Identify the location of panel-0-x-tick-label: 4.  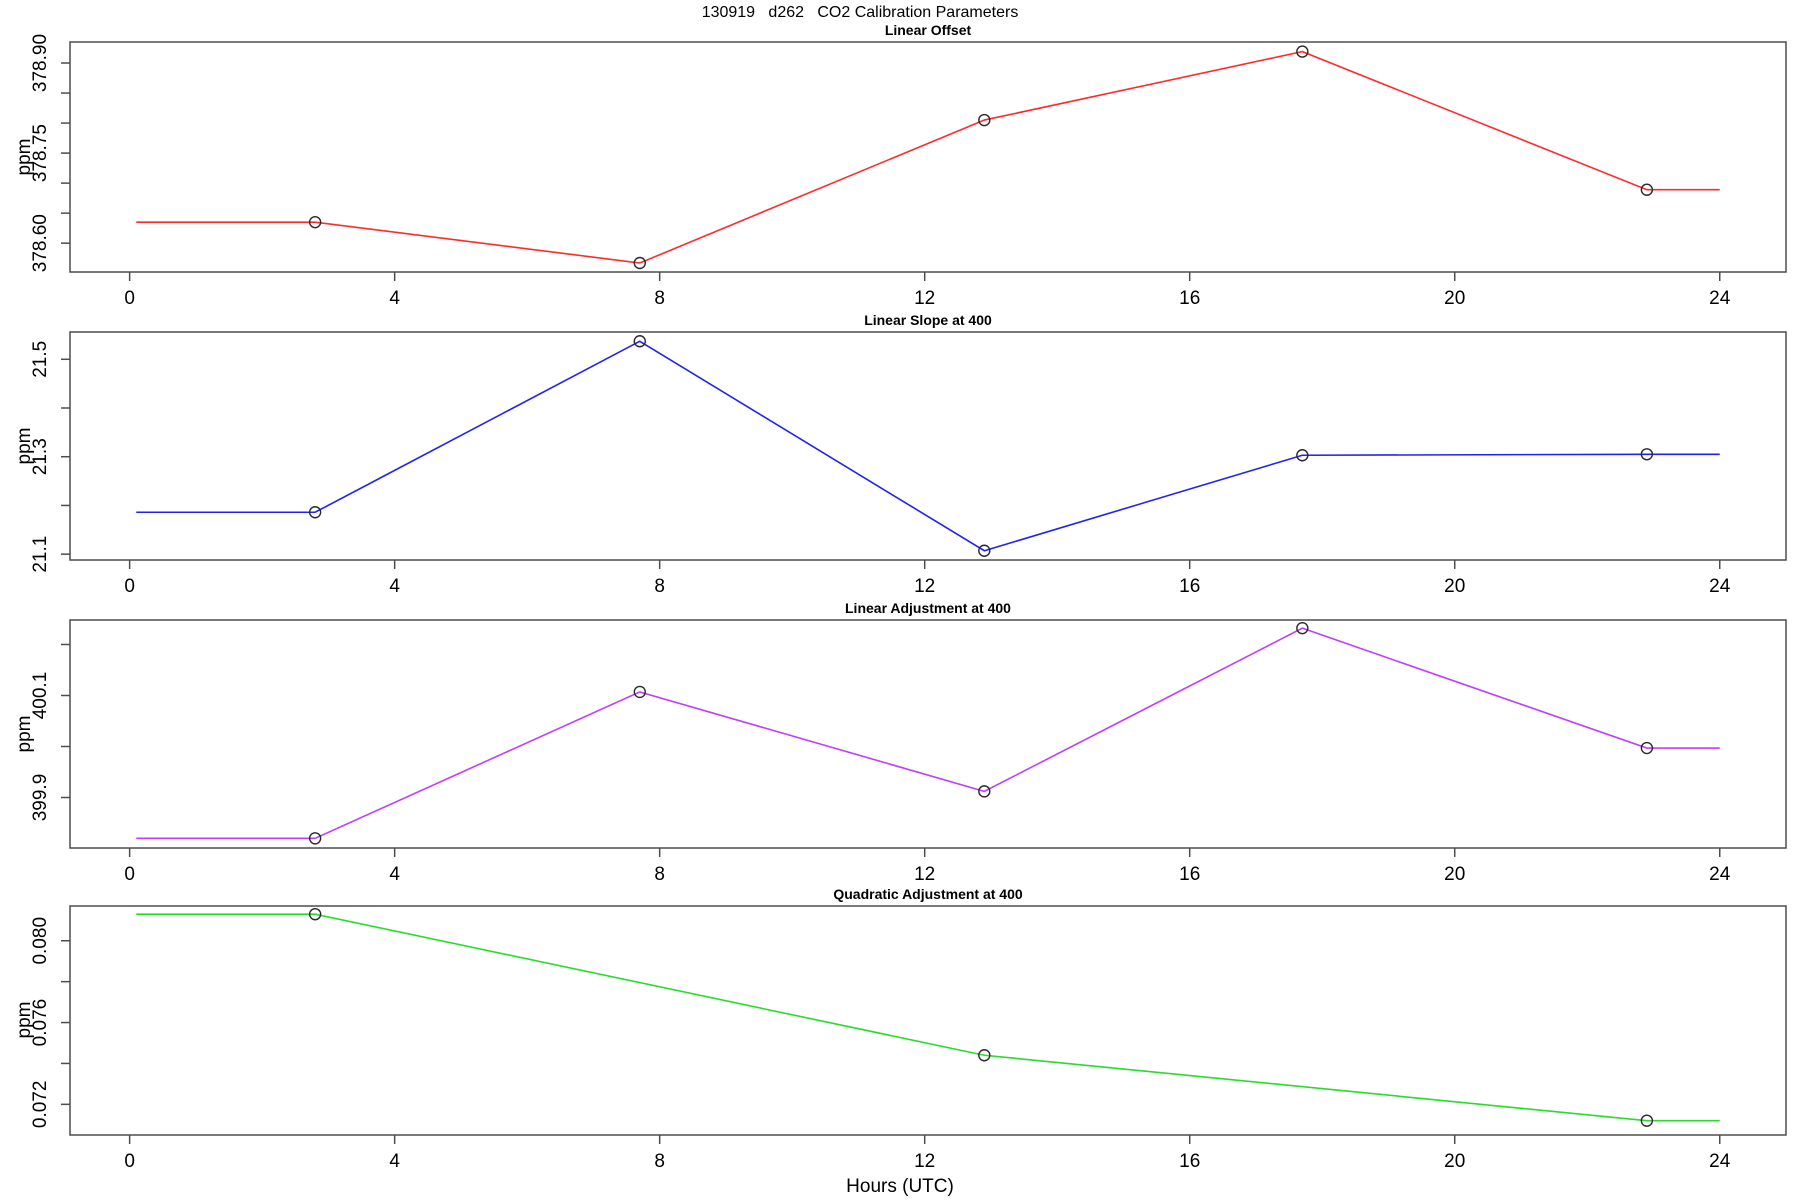
(394, 298).